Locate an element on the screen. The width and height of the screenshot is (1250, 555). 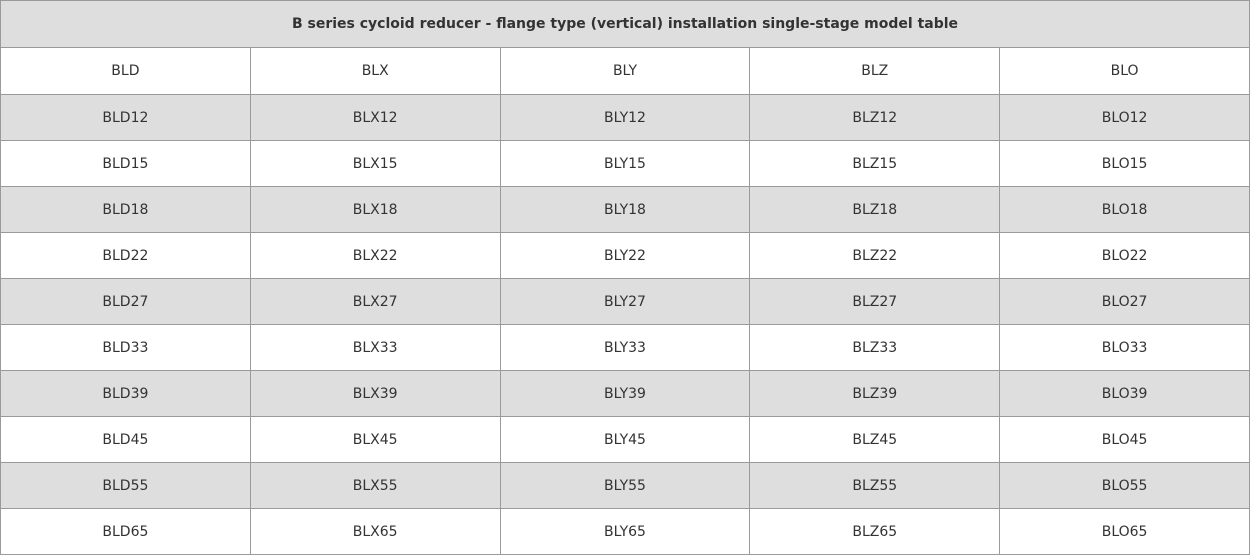
header-cell: BLY is located at coordinates (625, 71).